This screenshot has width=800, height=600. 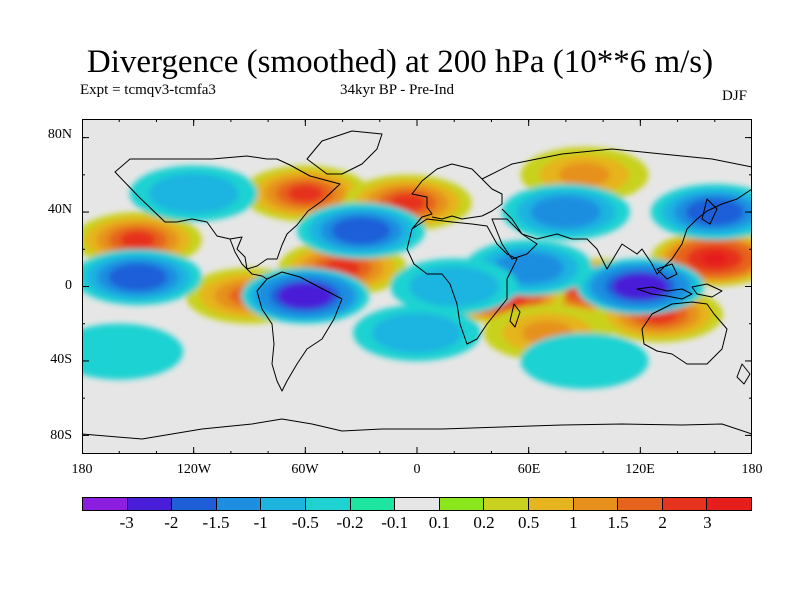 What do you see at coordinates (227, 212) in the screenshot?
I see `coast-north-america` at bounding box center [227, 212].